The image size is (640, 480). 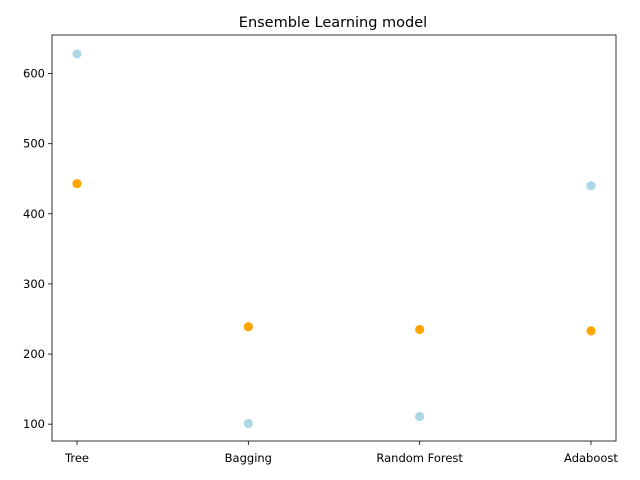 I want to click on x-tick-label: Adaboost, so click(x=591, y=458).